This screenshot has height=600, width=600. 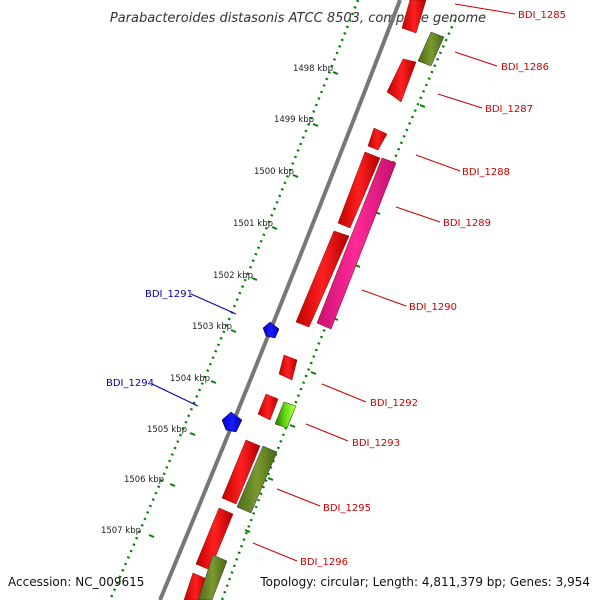 What do you see at coordinates (394, 403) in the screenshot?
I see `gene-label: BDI_1292` at bounding box center [394, 403].